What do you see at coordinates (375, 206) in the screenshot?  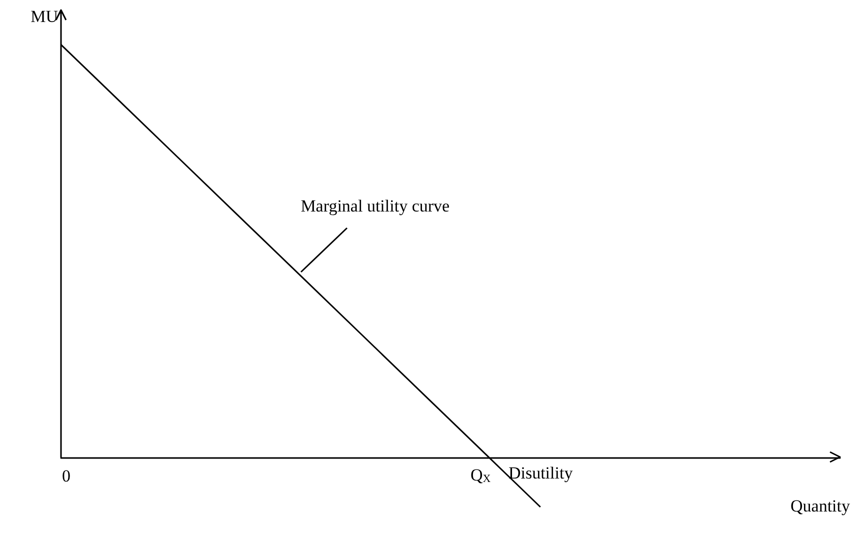 I see `annotation: Marginal utility curve` at bounding box center [375, 206].